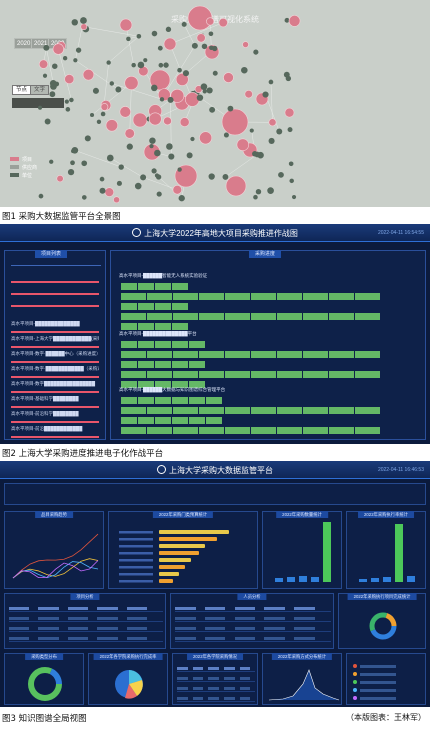 The width and height of the screenshot is (430, 729). What do you see at coordinates (55, 387) in the screenshot?
I see `project-list-item: 高水平项目-数字████████████████` at bounding box center [55, 387].